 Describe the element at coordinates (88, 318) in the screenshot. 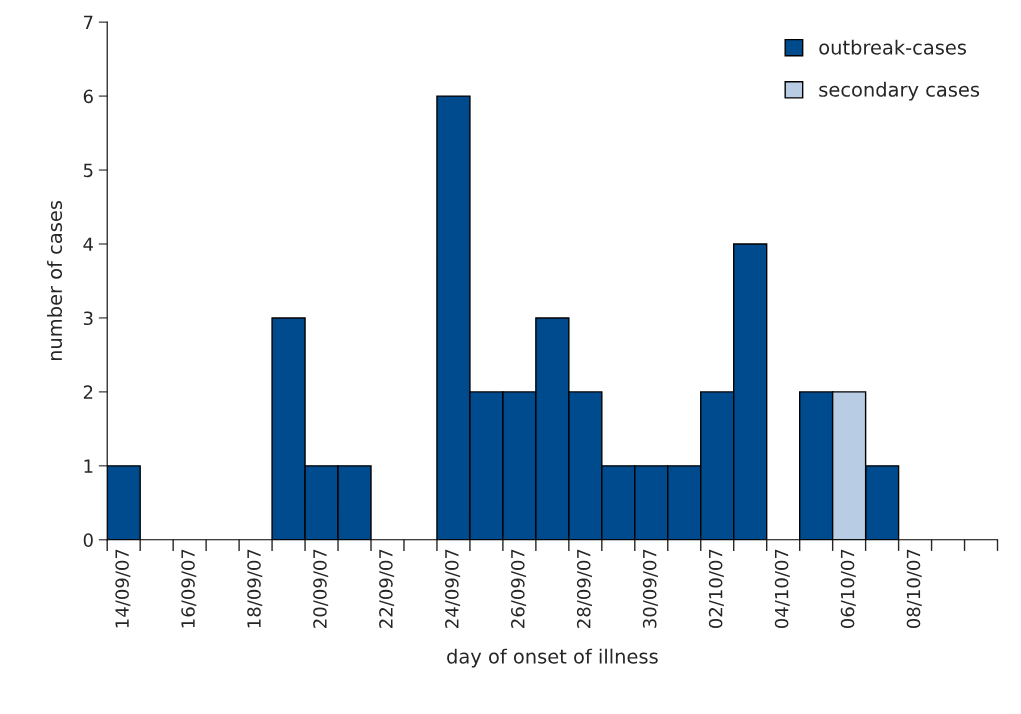

I see `y-tick-label: 3` at that location.